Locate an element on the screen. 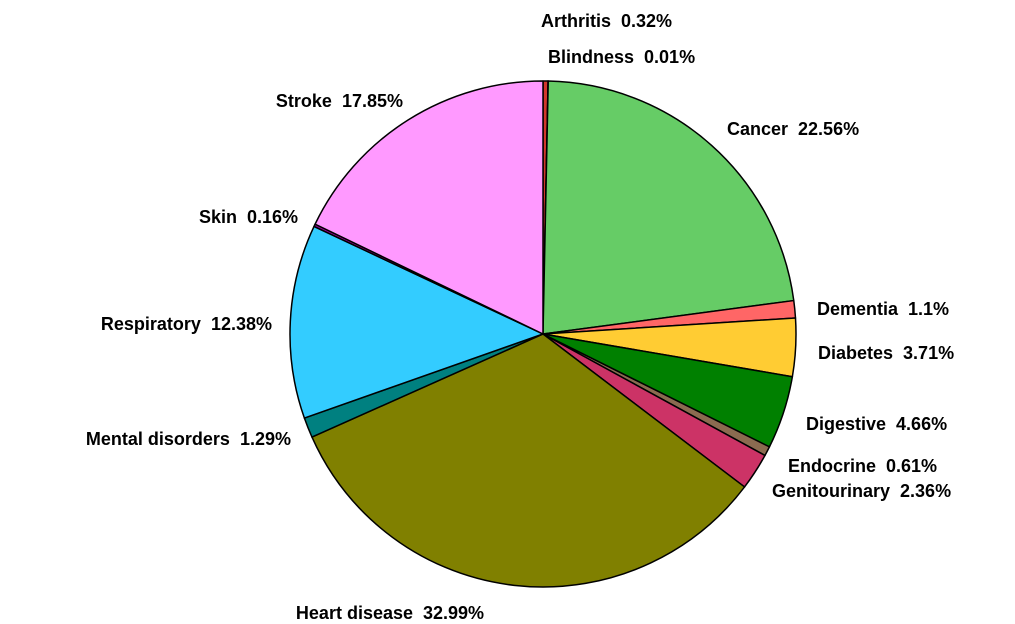 This screenshot has height=624, width=1015. slice-value: 1.1% is located at coordinates (928, 309).